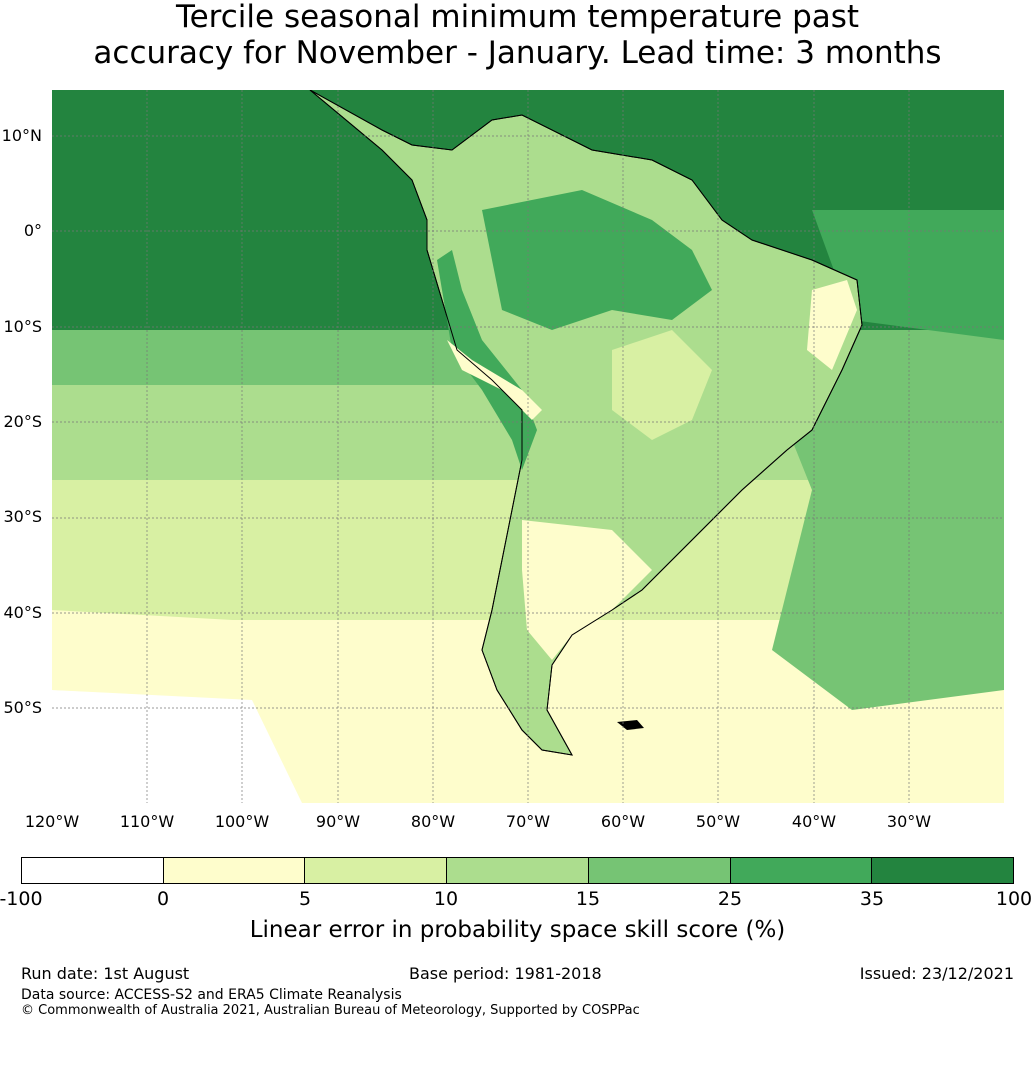 Image resolution: width=1035 pixels, height=1065 pixels. Describe the element at coordinates (433, 821) in the screenshot. I see `lon-label-80w: 80°W` at that location.